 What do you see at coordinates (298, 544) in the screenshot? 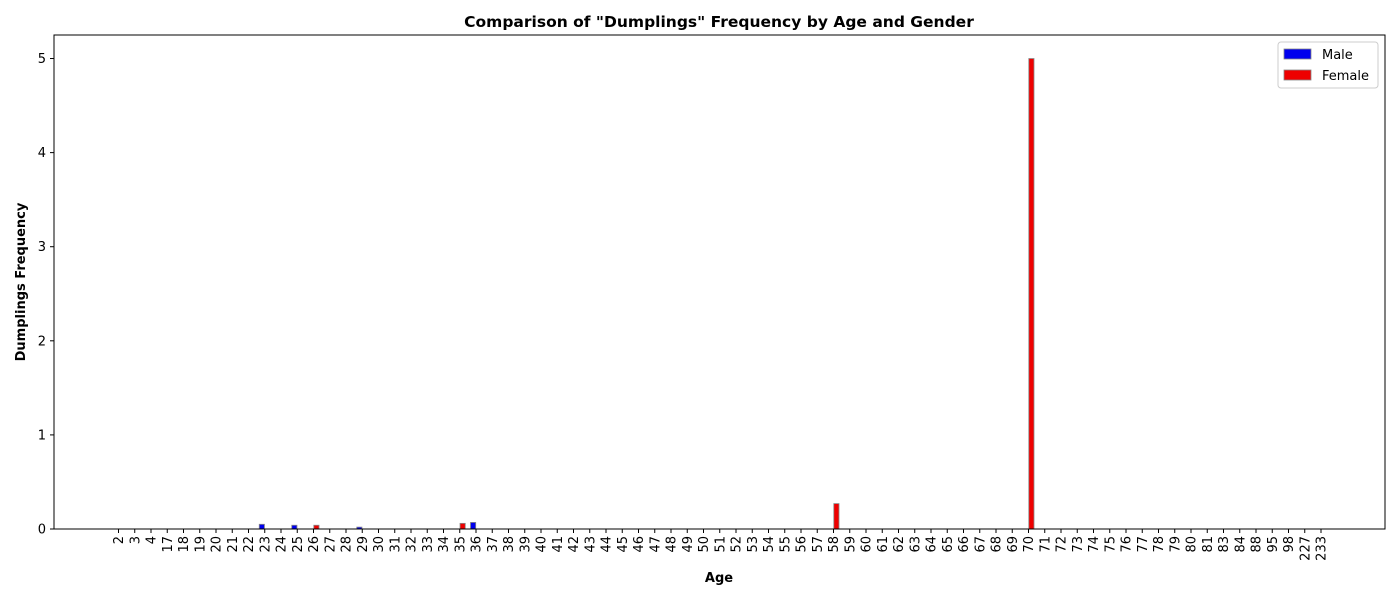
I see `x-tick-label: 25` at bounding box center [298, 544].